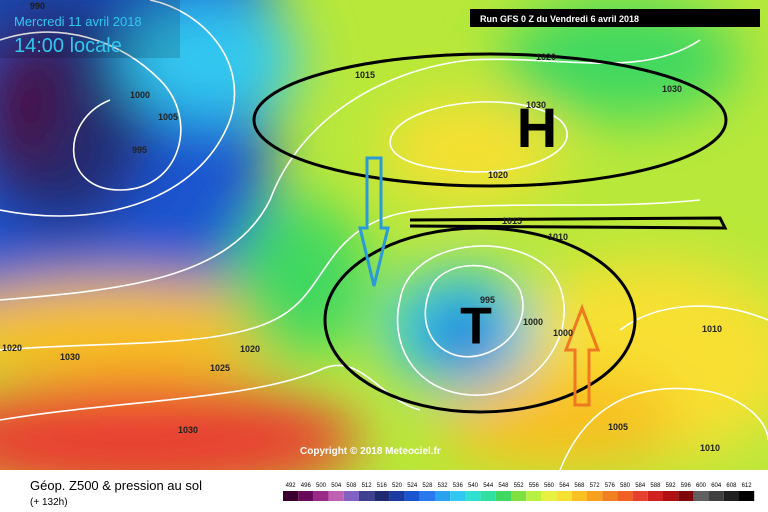  Describe the element at coordinates (716, 486) in the screenshot. I see `colorbar-label: 604` at that location.